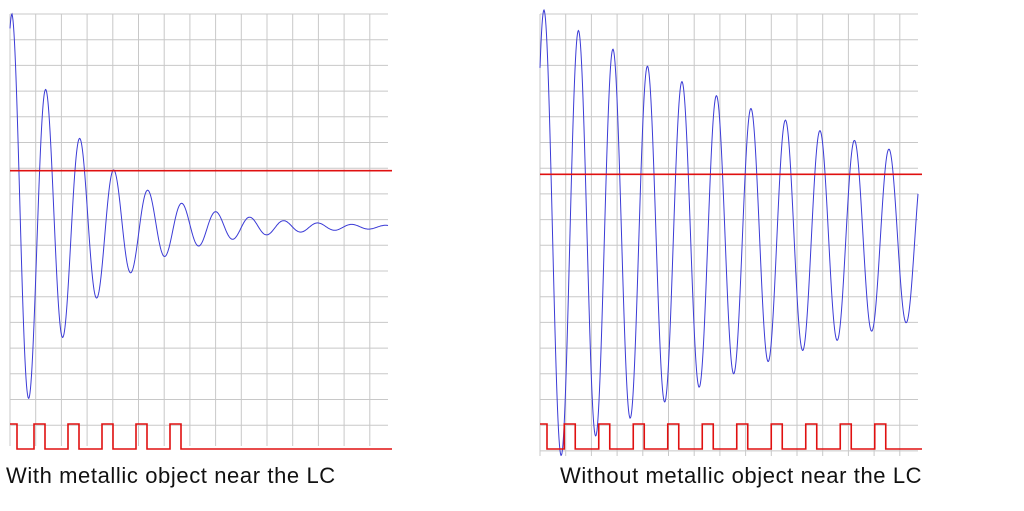 This screenshot has width=1024, height=511. Describe the element at coordinates (171, 475) in the screenshot. I see `caption-with-metal: With metallic object near the LC` at that location.